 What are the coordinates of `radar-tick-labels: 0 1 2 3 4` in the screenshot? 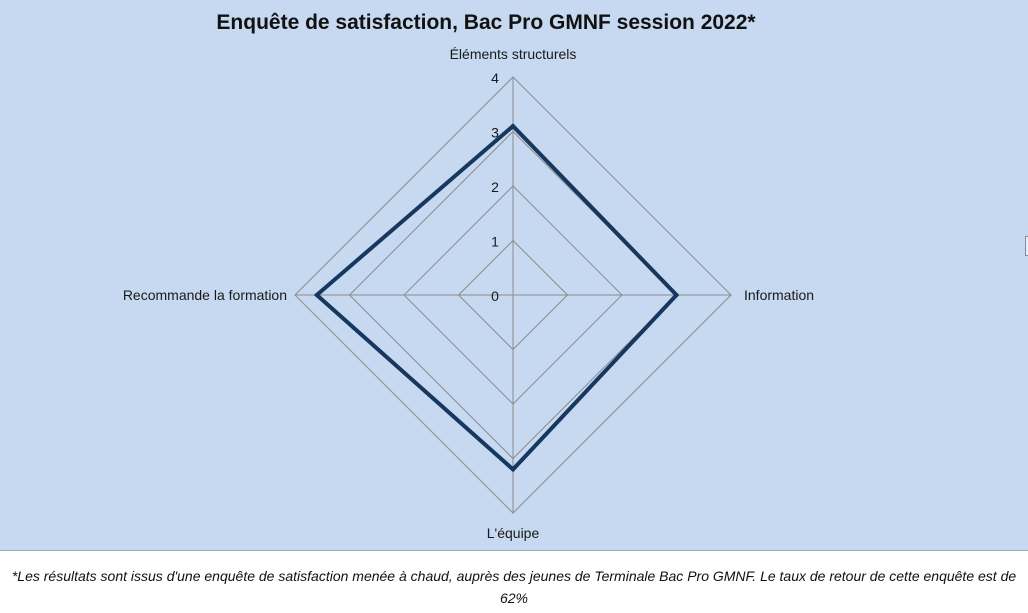 It's located at (495, 187).